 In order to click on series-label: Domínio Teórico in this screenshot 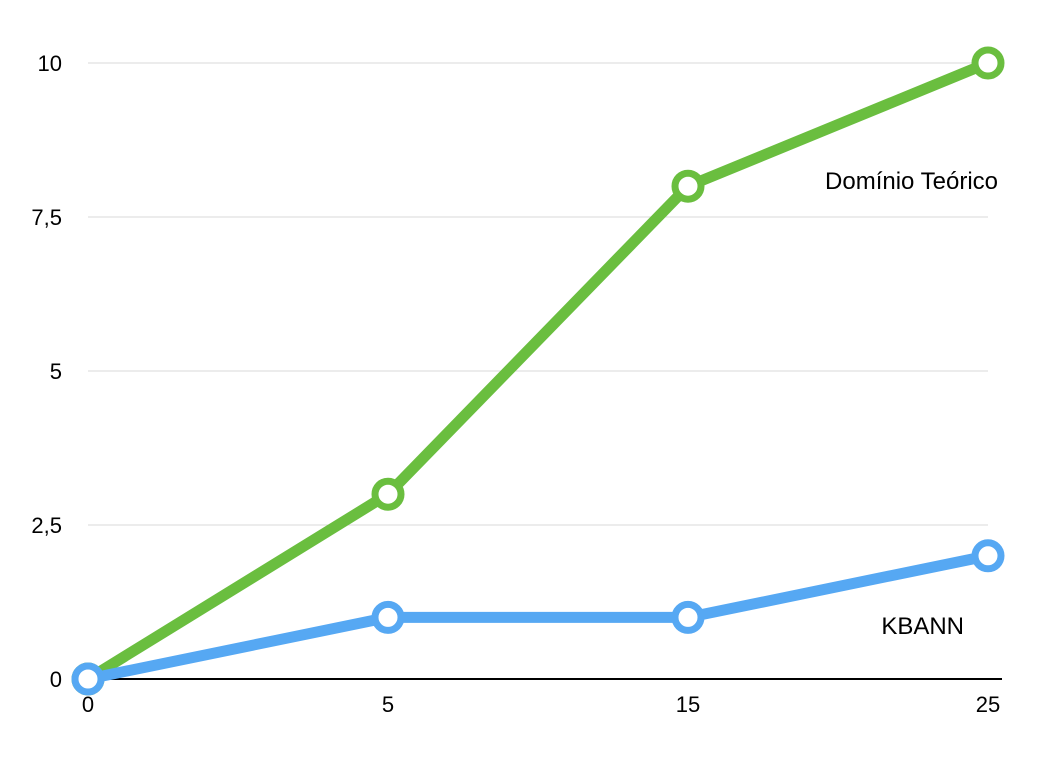, I will do `click(911, 181)`.